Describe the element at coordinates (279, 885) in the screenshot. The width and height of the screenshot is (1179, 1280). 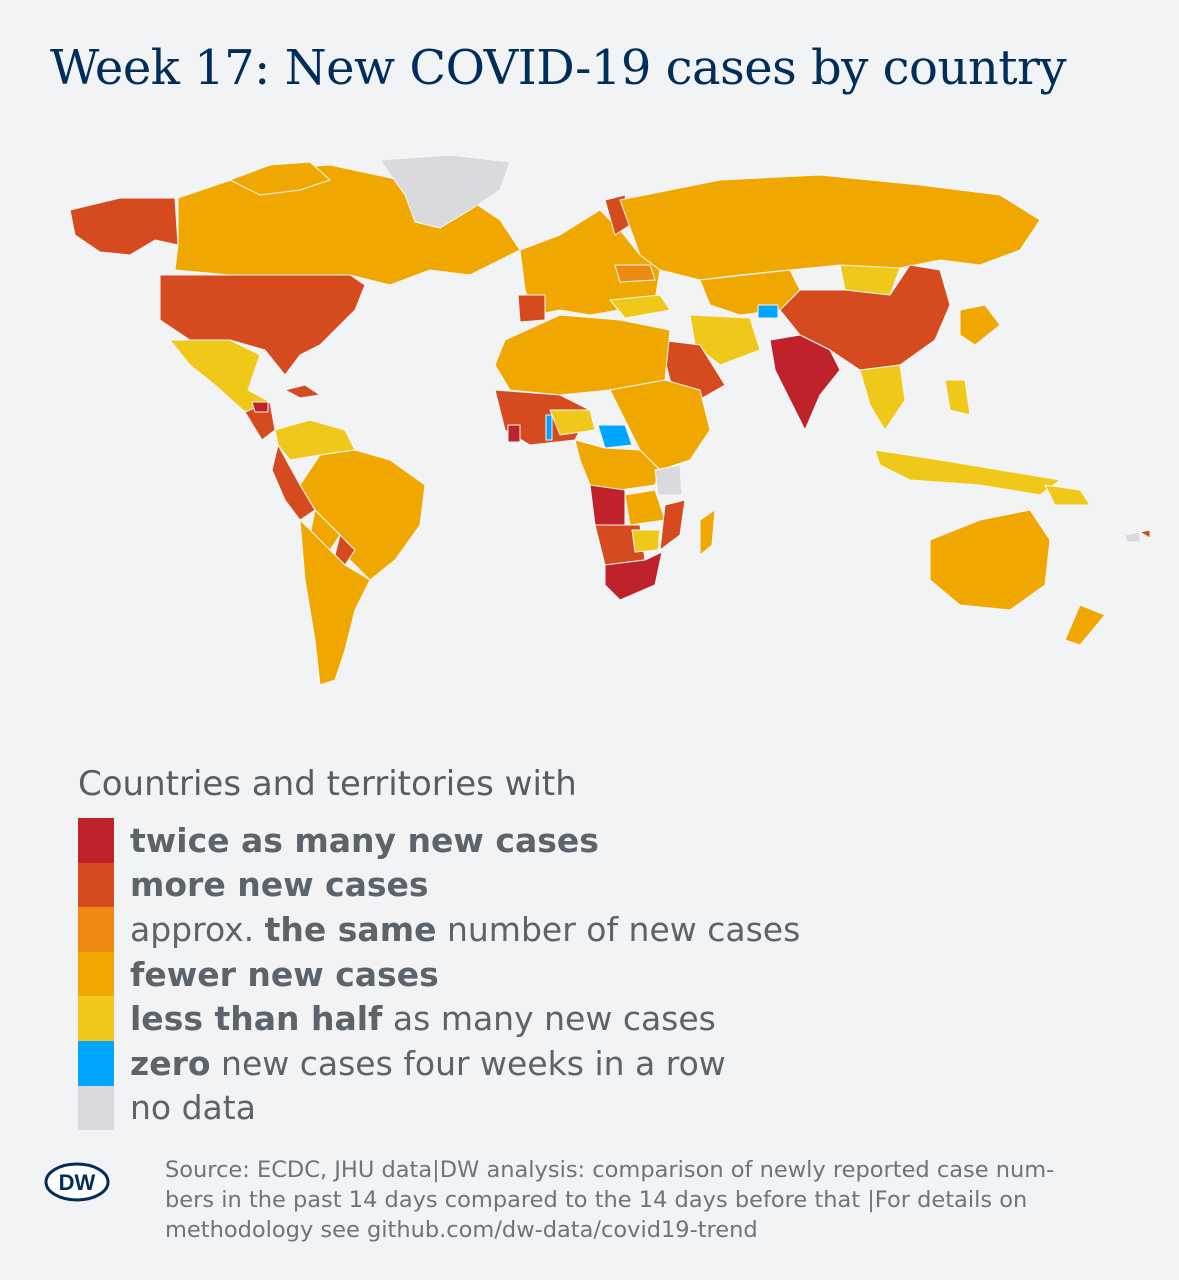
I see `legend-label-more: more new cases` at that location.